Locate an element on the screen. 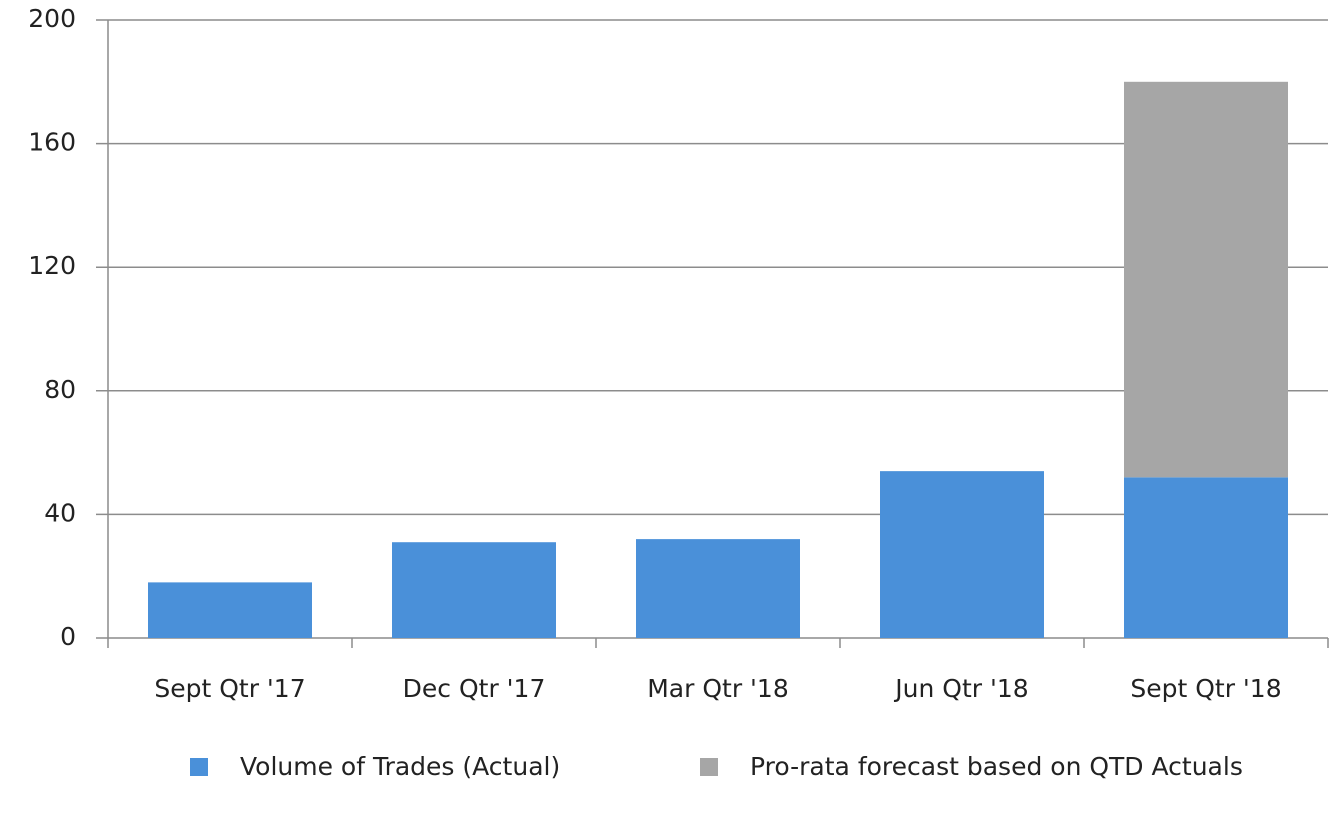 This screenshot has height=813, width=1330. x-tick-label: Dec Qtr '17 is located at coordinates (474, 688).